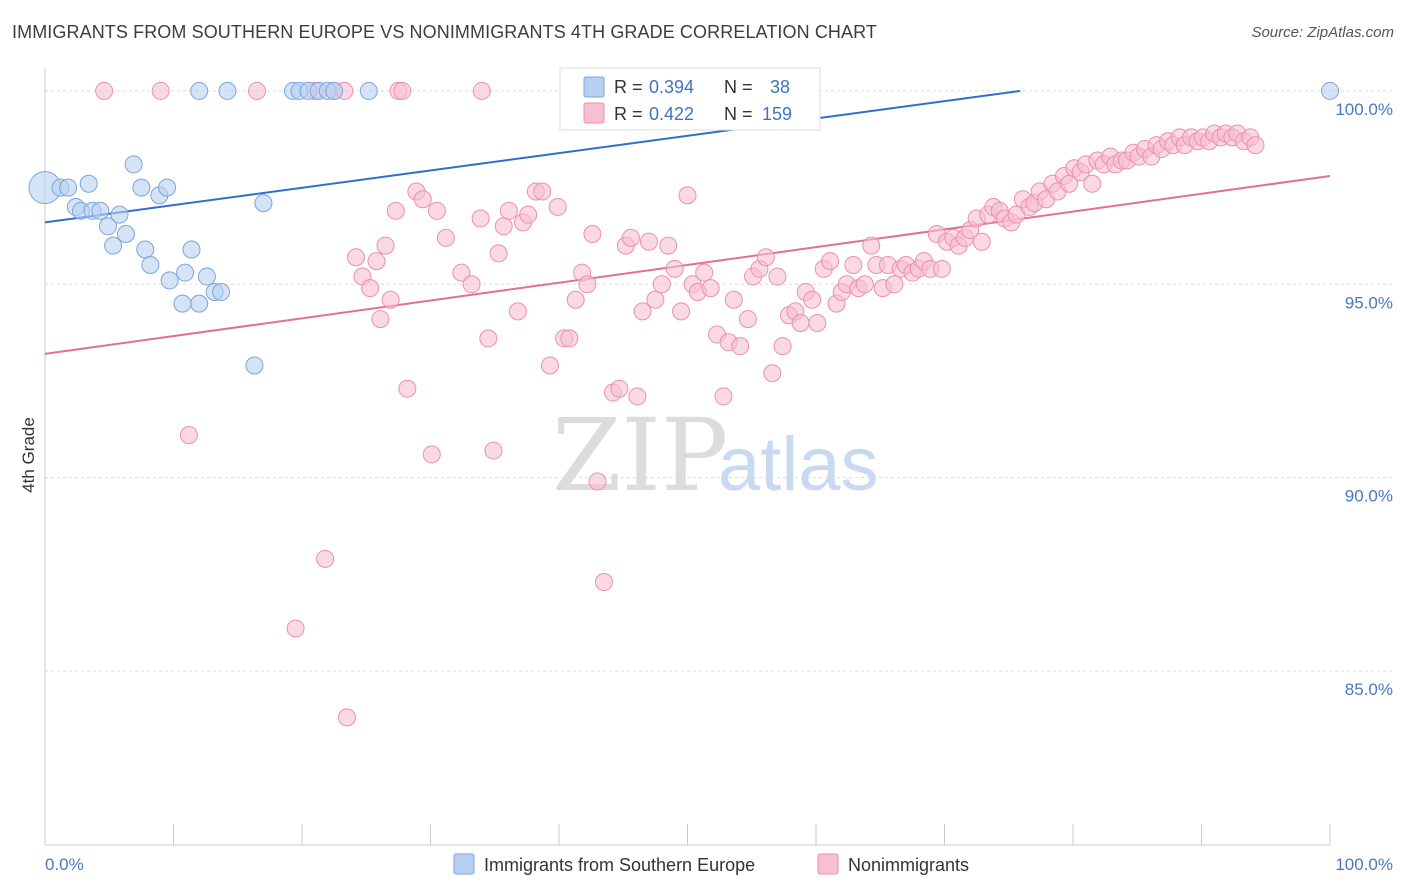 Image resolution: width=1406 pixels, height=892 pixels. I want to click on legend-r-label-pink: R =, so click(628, 114).